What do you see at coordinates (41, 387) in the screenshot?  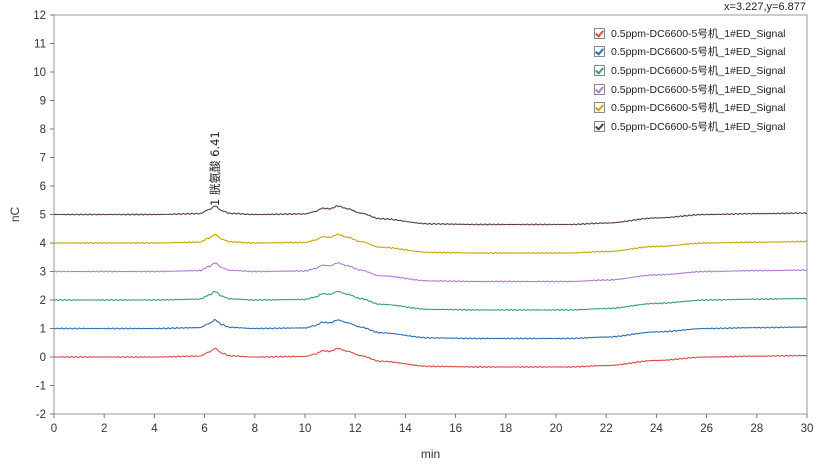 I see `y-tick-label: -1` at bounding box center [41, 387].